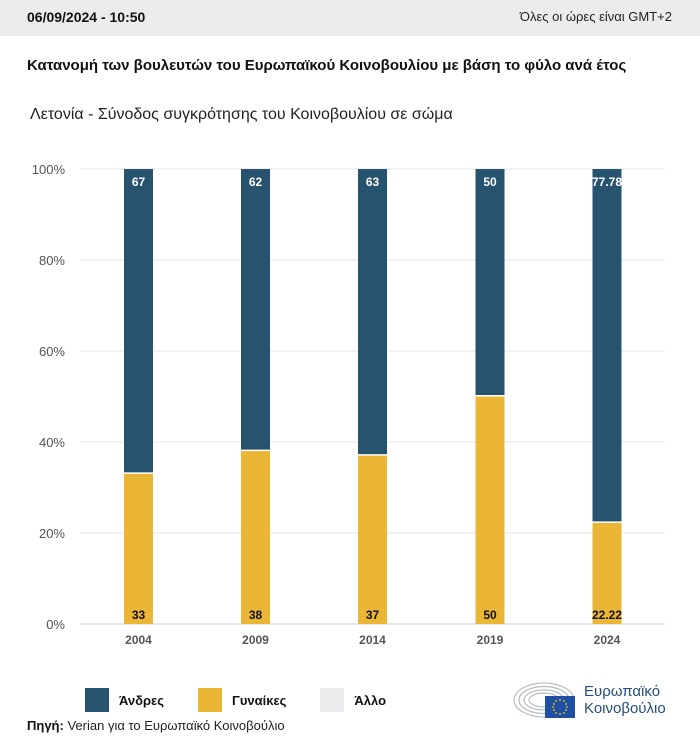  Describe the element at coordinates (607, 573) in the screenshot. I see `bar-women-2024` at that location.